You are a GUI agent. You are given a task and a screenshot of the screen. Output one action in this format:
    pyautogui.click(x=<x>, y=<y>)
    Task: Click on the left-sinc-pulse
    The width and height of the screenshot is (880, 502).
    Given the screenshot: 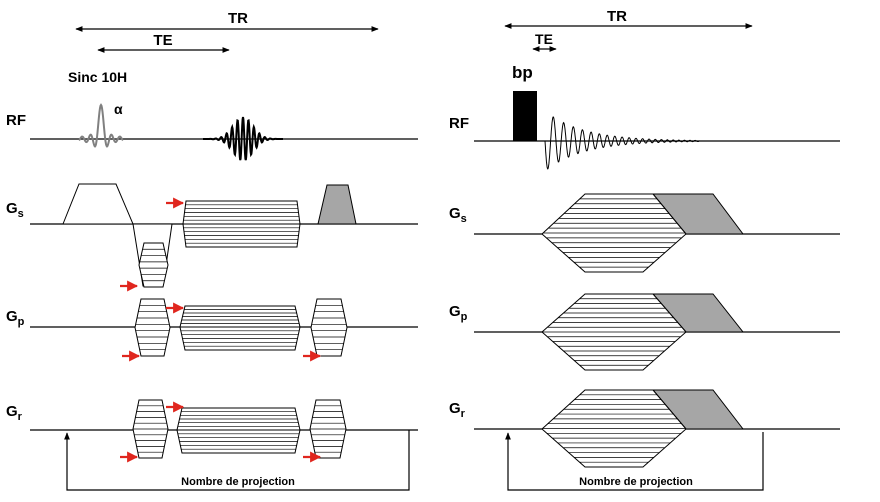 What is the action you would take?
    pyautogui.click(x=101, y=125)
    